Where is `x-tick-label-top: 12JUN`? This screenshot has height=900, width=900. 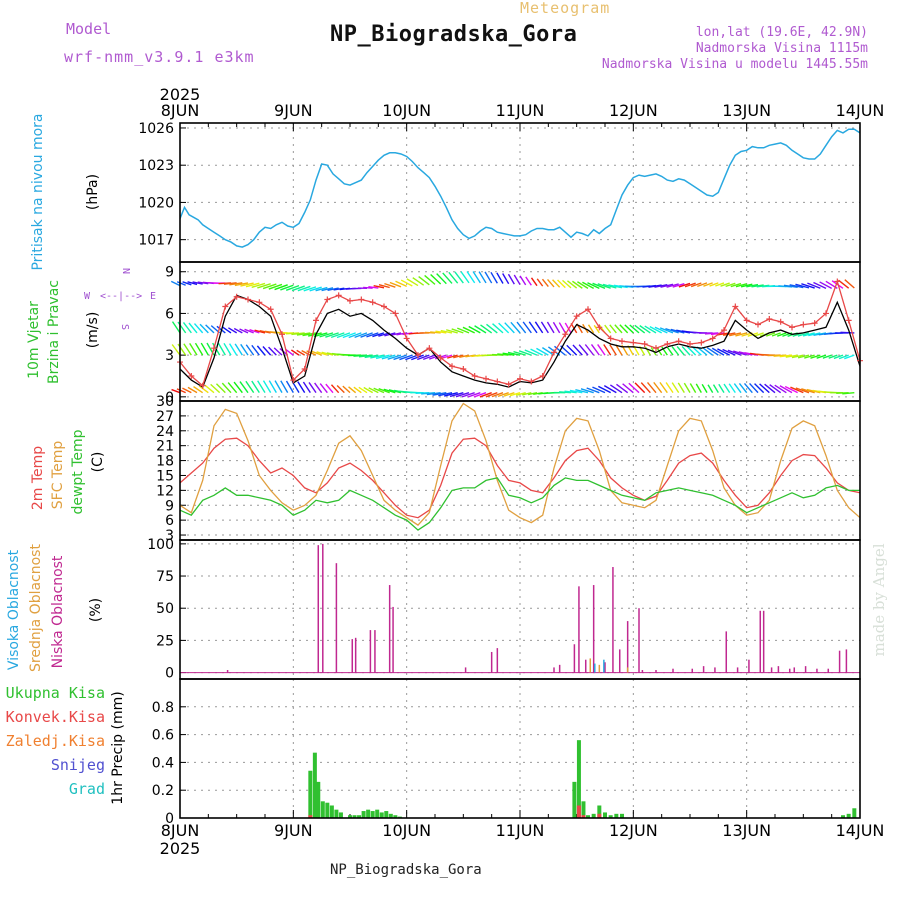
x-tick-label-top: 12JUN is located at coordinates (633, 110).